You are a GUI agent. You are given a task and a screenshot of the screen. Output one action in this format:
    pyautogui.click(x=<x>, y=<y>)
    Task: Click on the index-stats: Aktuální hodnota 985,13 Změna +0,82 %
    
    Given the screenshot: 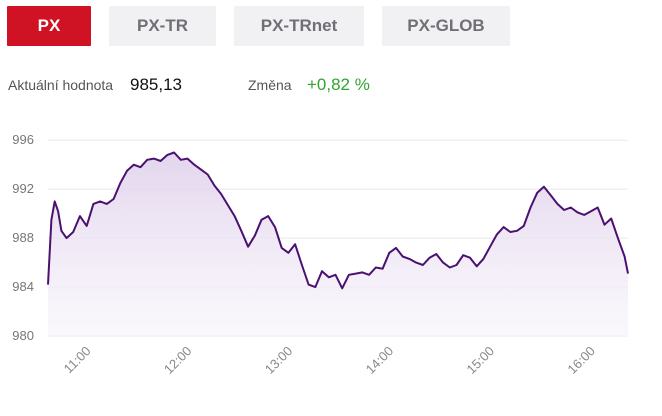 What is the action you would take?
    pyautogui.click(x=328, y=86)
    